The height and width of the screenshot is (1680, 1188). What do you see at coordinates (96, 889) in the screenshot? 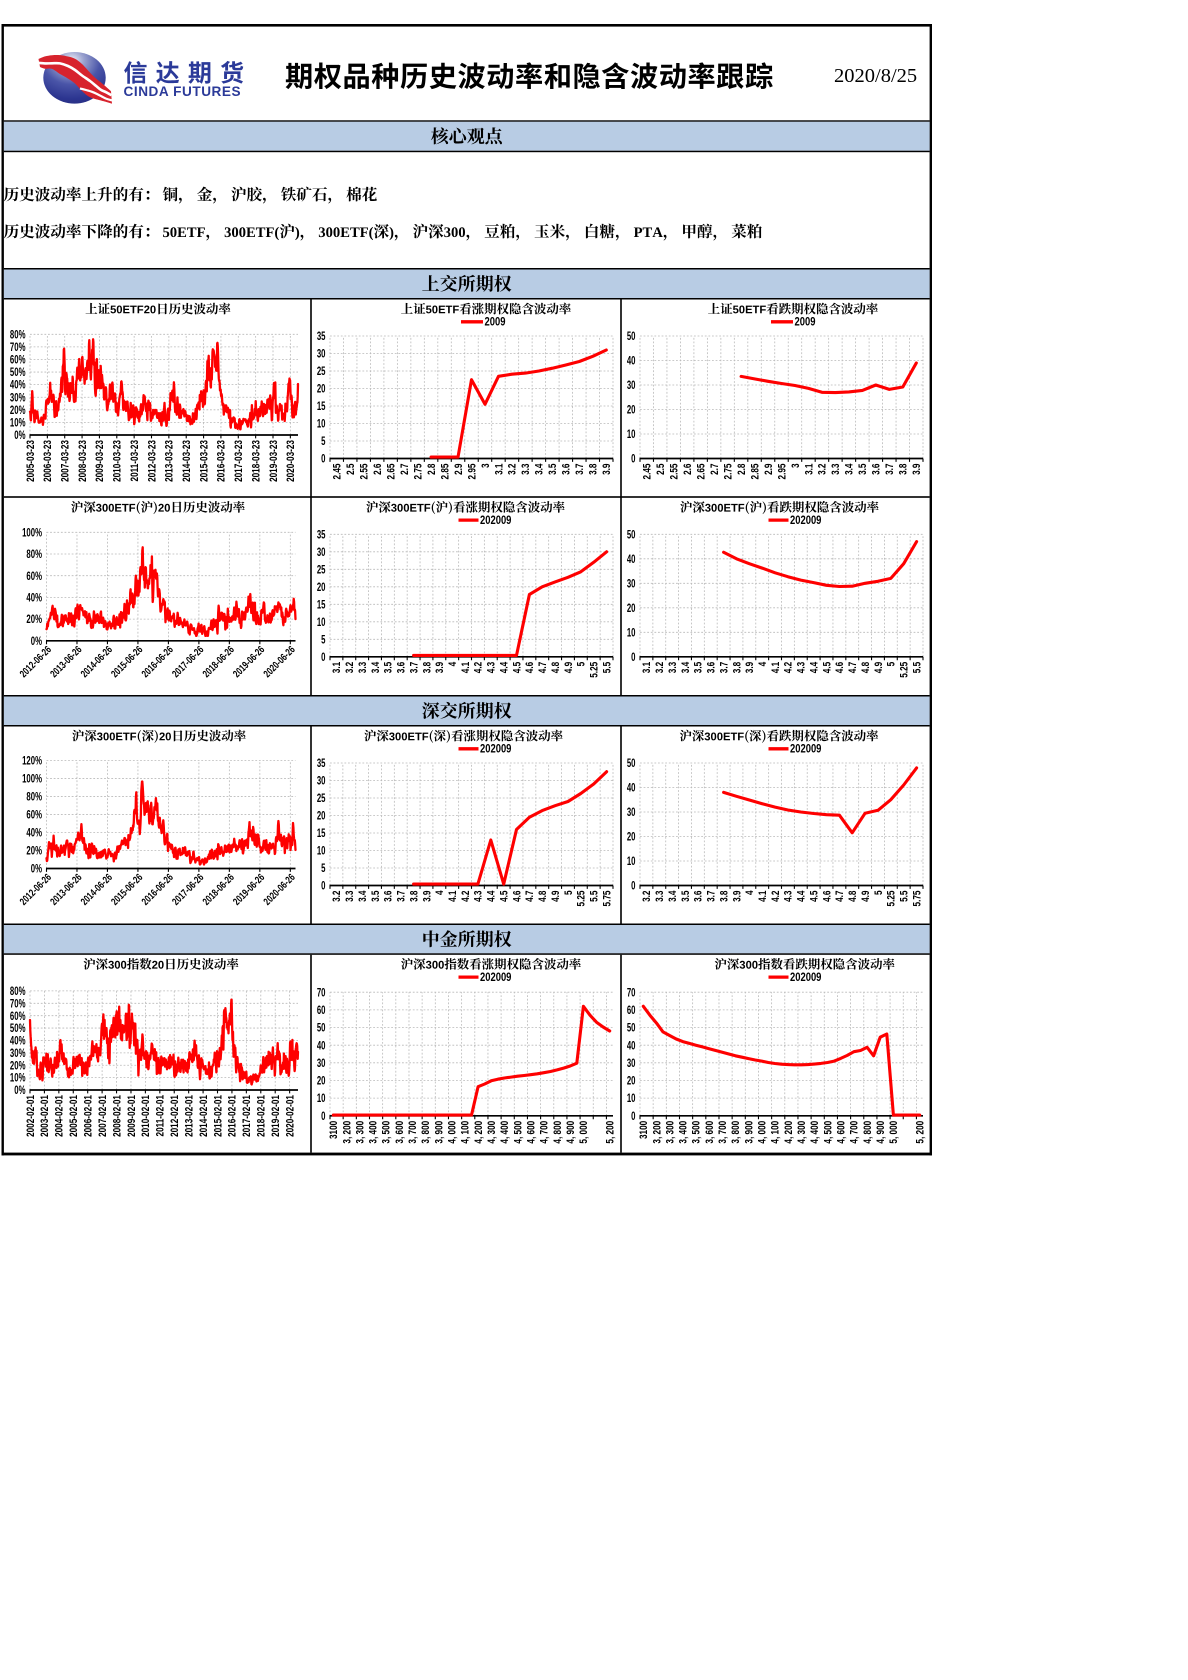
I see `svg-text: 2014-06-26` at bounding box center [96, 889].